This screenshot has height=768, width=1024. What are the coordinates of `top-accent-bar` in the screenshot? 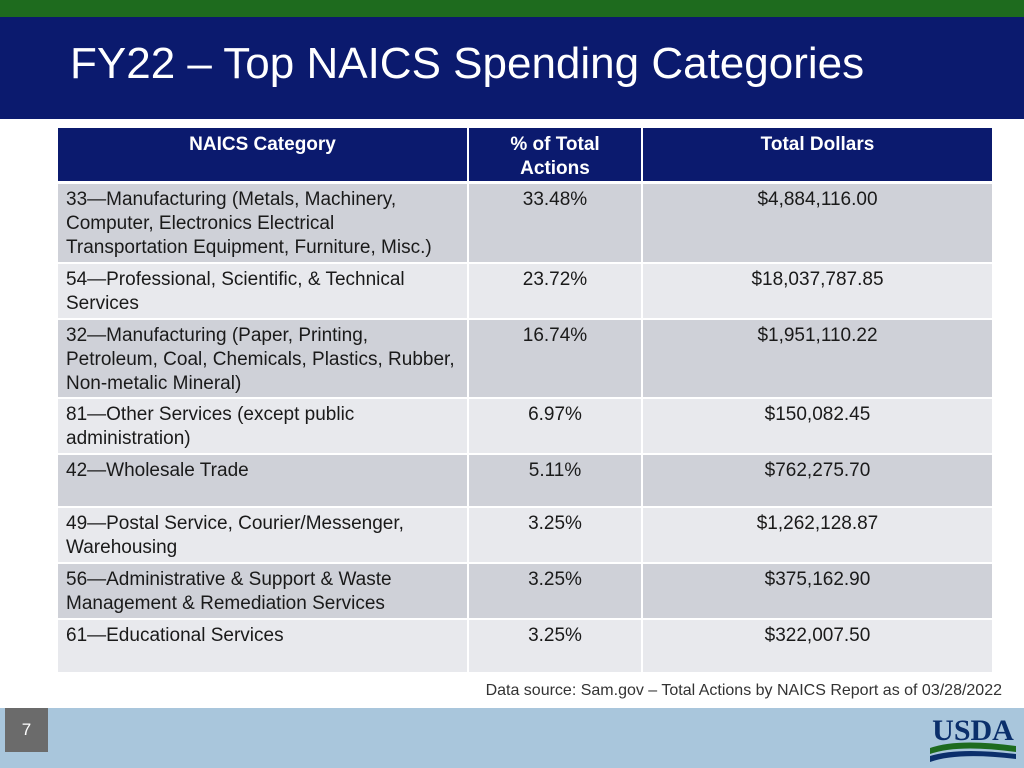 It's located at (512, 8).